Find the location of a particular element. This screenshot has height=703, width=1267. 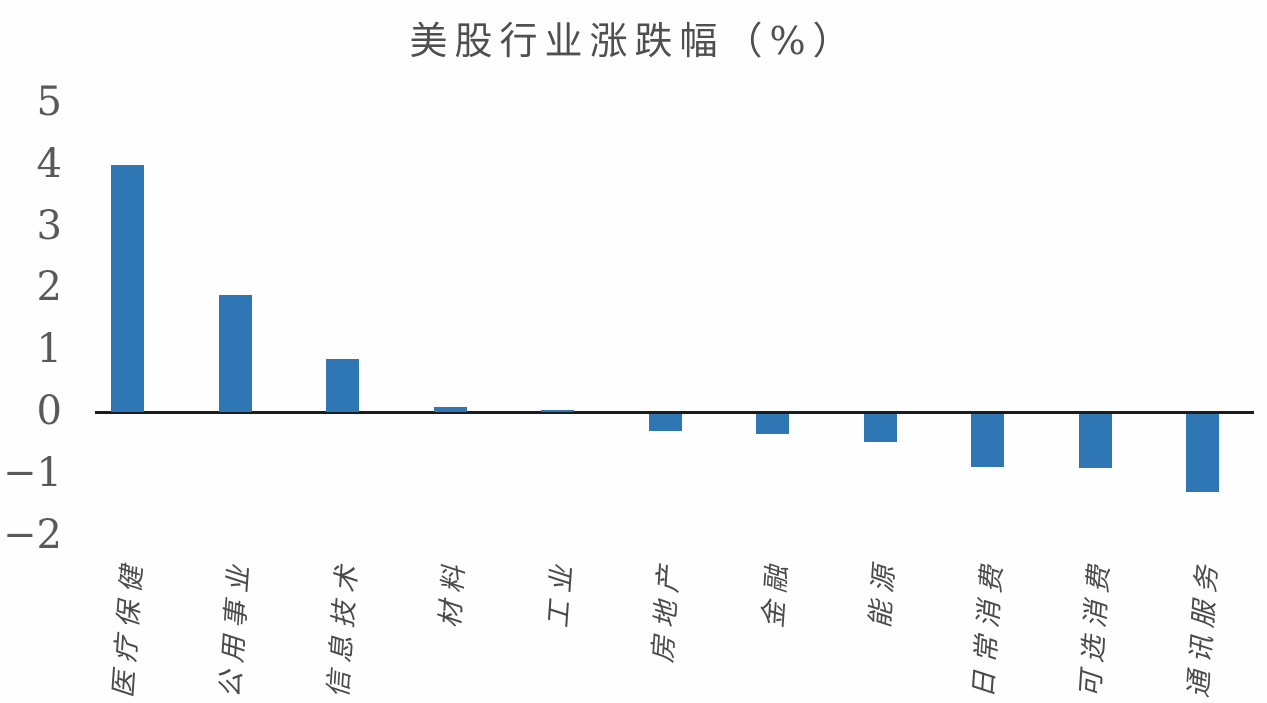

x-axis-label-3: 材料 is located at coordinates (453, 593).